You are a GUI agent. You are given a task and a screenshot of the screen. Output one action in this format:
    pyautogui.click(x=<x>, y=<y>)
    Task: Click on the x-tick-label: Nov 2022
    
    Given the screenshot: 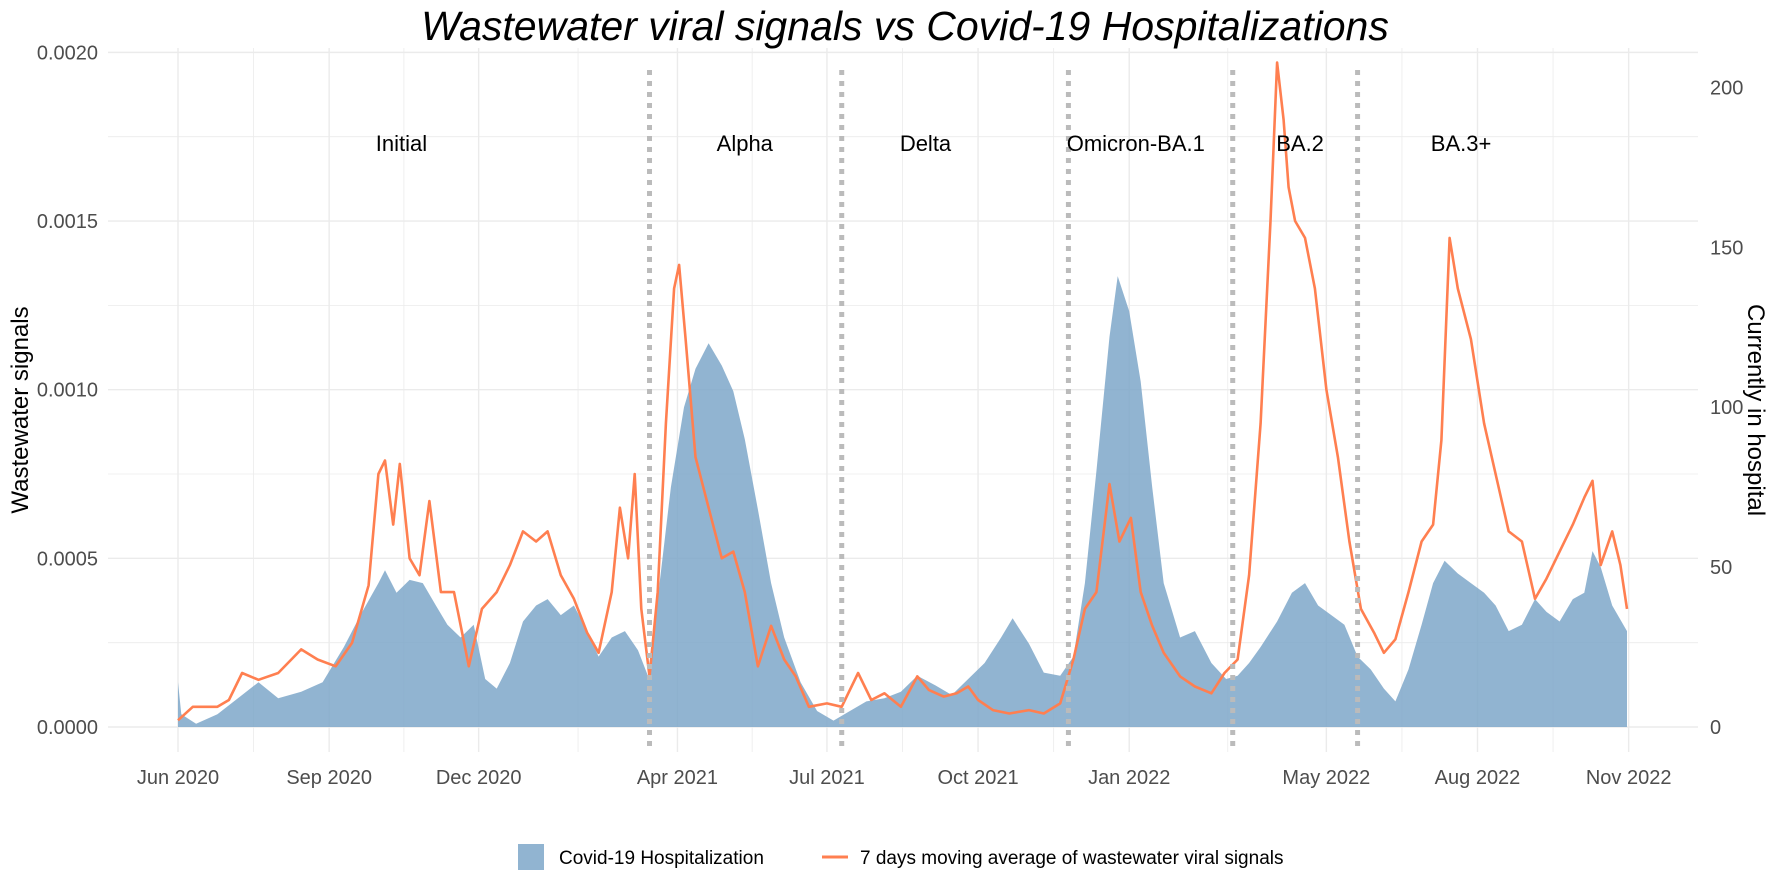 What is the action you would take?
    pyautogui.click(x=1629, y=778)
    